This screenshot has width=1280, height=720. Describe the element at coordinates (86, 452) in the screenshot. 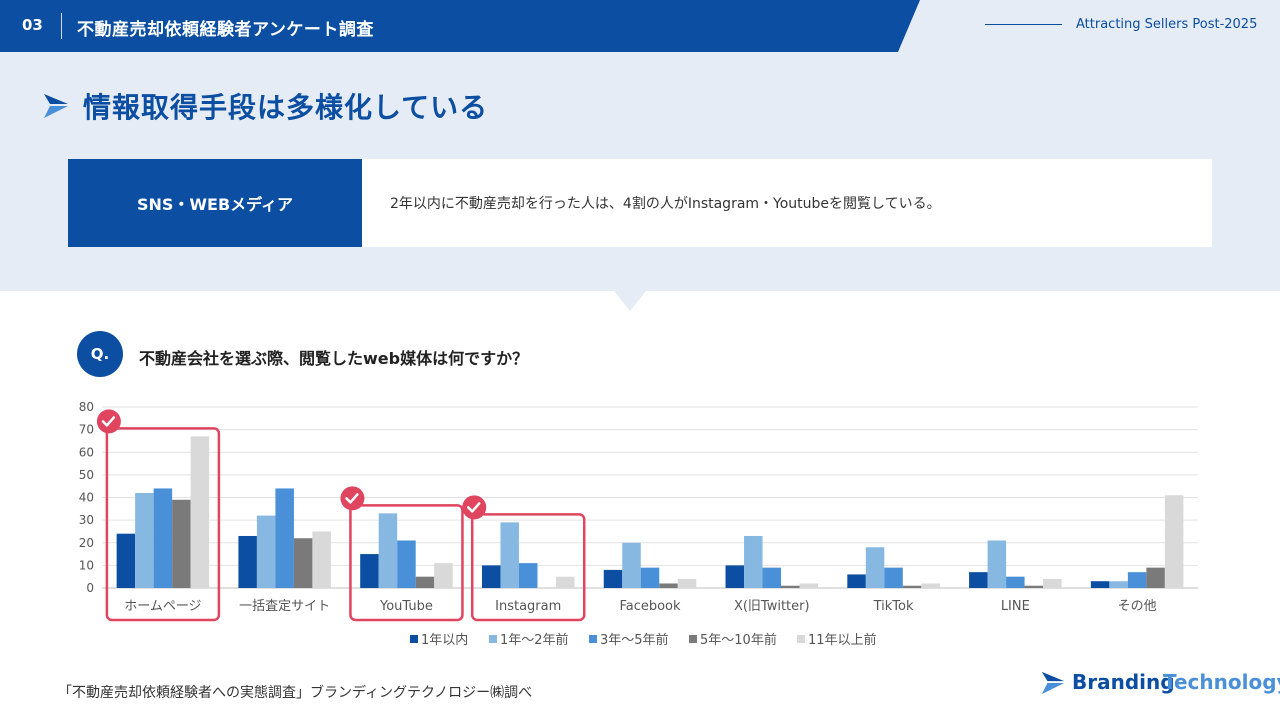

I see `y-tick-label: 60` at that location.